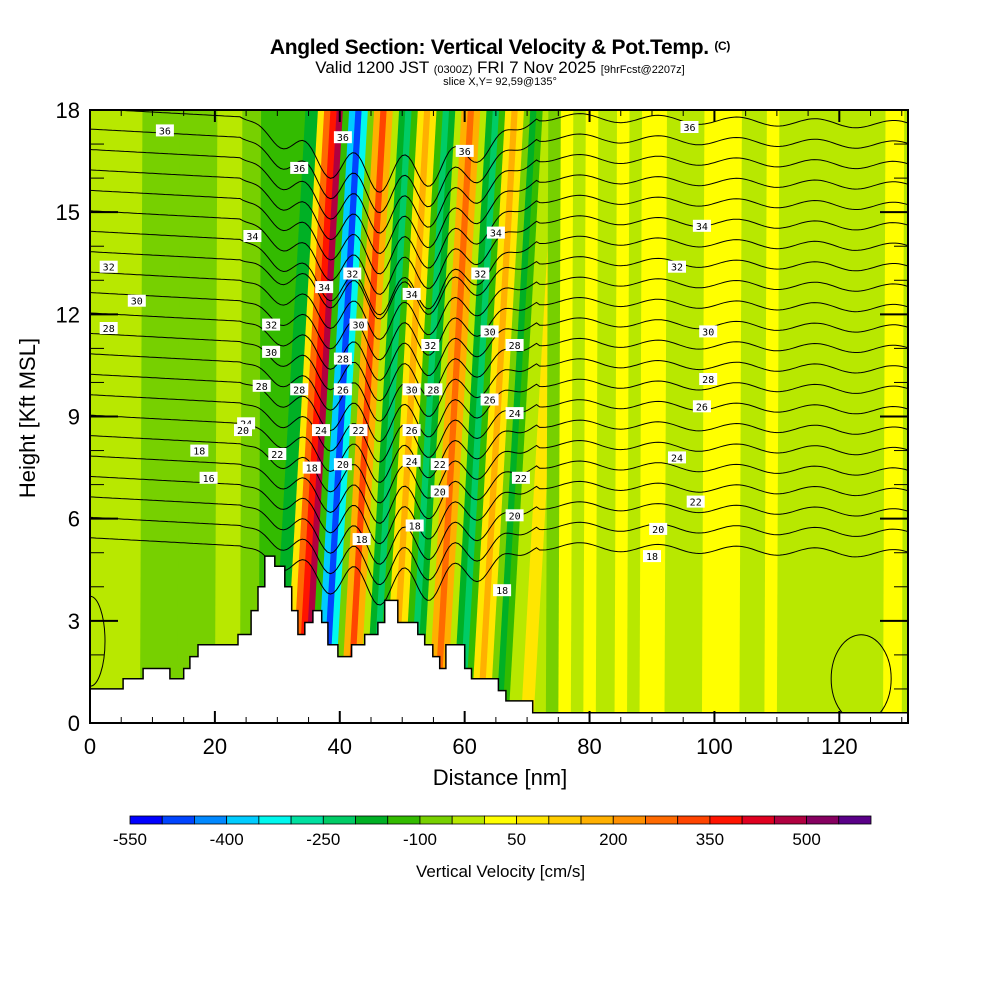 This screenshot has width=1000, height=1000. Describe the element at coordinates (74, 519) in the screenshot. I see `y-tick-label: 6` at that location.